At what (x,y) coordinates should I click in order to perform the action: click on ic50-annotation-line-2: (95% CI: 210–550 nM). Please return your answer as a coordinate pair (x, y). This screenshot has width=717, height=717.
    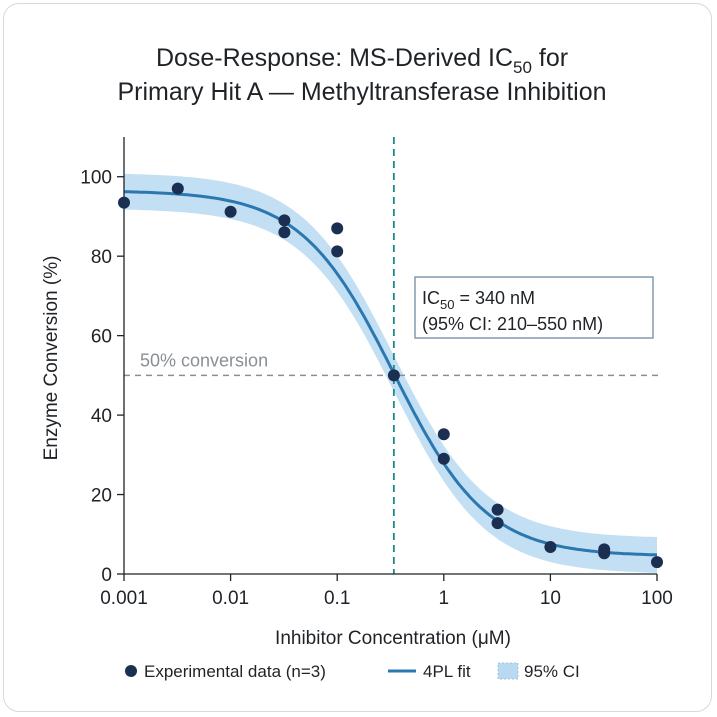
    Looking at the image, I should click on (512, 324).